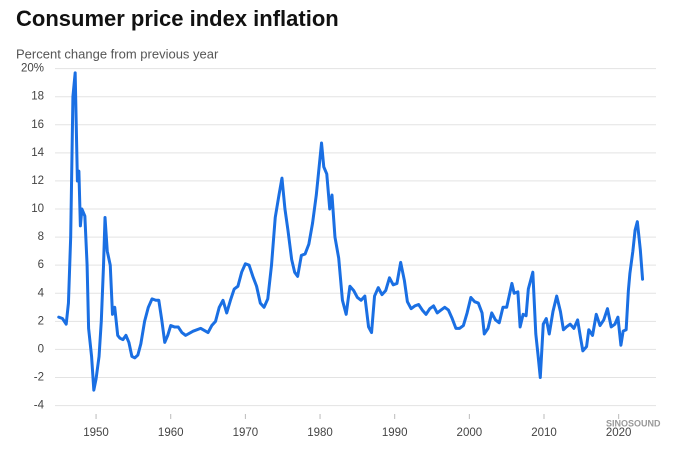 Image resolution: width=676 pixels, height=456 pixels. Describe the element at coordinates (544, 433) in the screenshot. I see `x-tick-label: 2010` at that location.